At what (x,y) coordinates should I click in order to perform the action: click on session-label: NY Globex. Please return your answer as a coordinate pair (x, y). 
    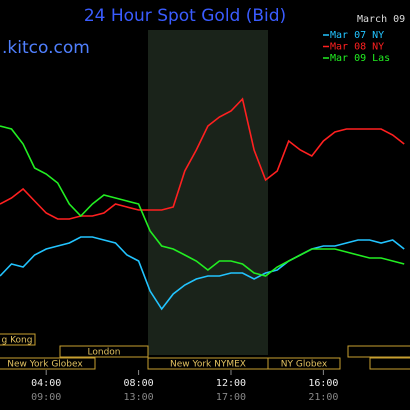
    Looking at the image, I should click on (304, 365).